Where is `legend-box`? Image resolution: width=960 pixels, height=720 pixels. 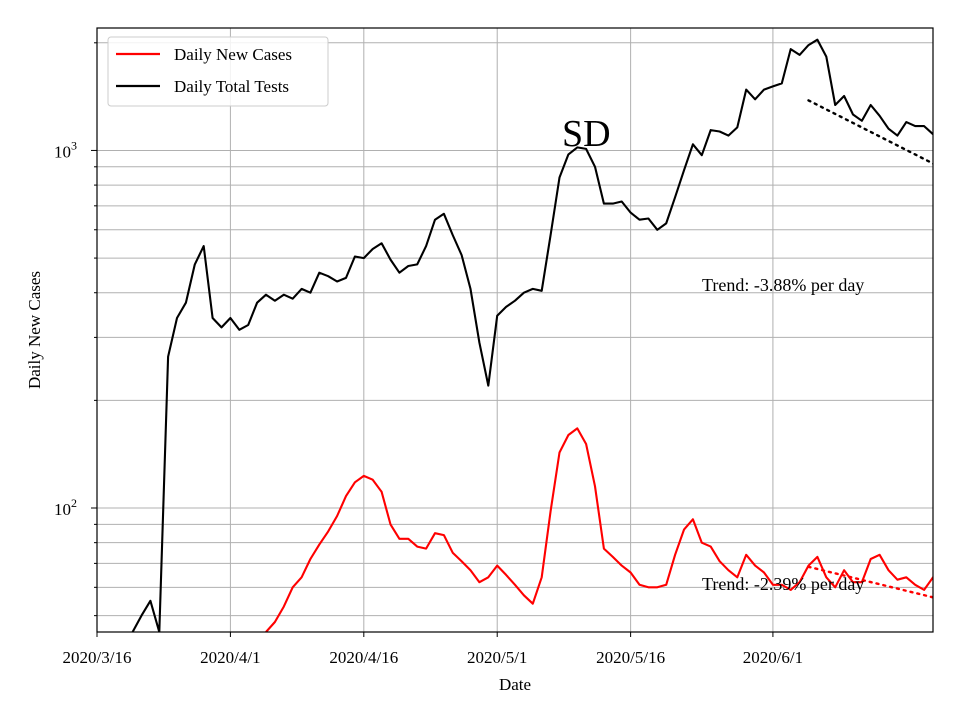
legend-box is located at coordinates (218, 71).